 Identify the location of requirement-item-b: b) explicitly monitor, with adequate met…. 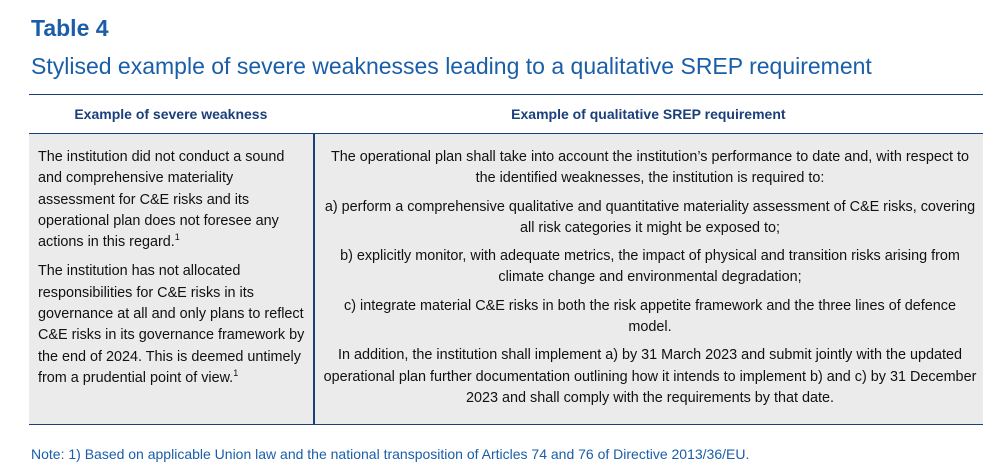
(650, 267).